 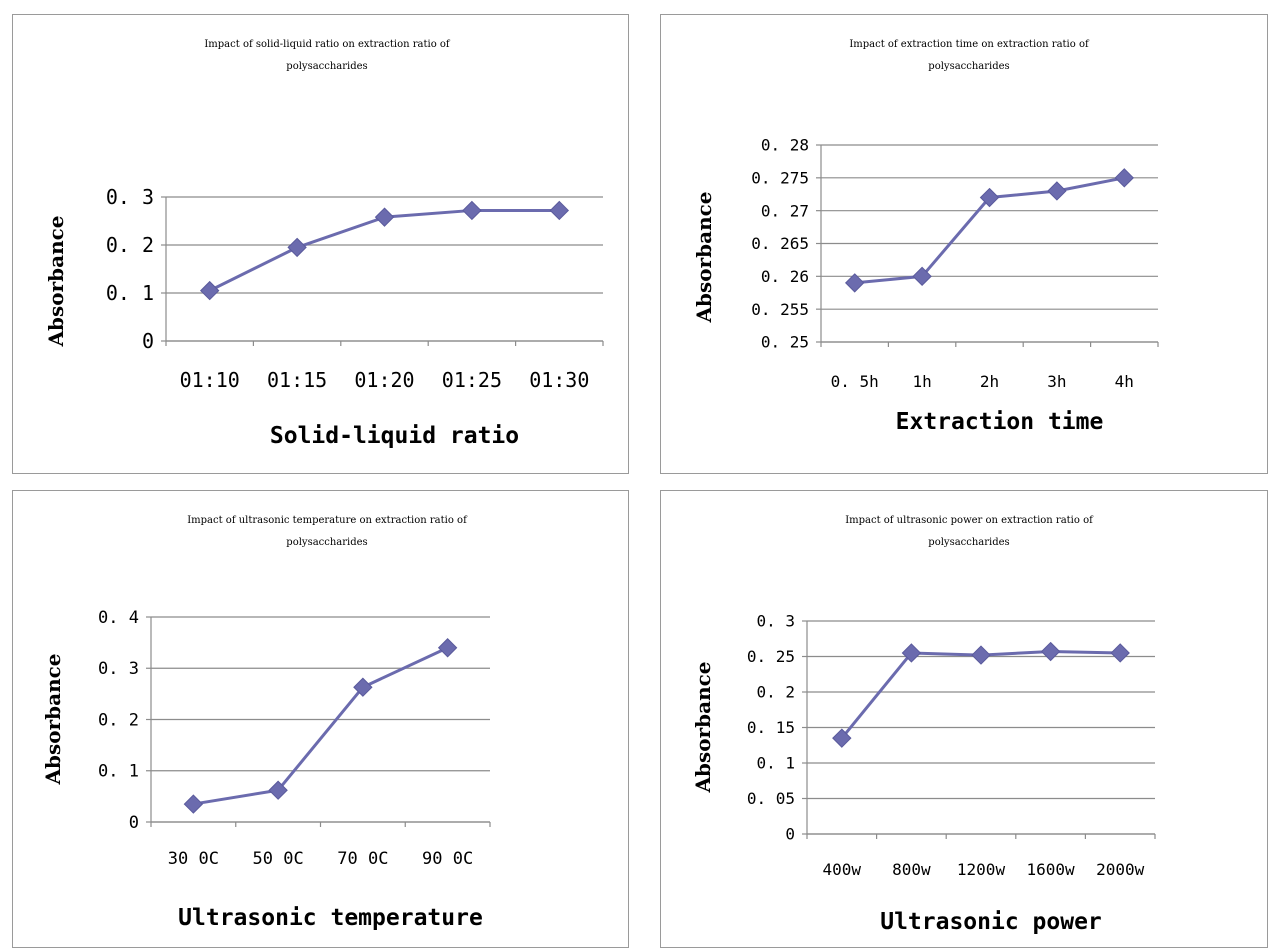 What do you see at coordinates (771, 798) in the screenshot?
I see `y-tick-label: 0. 05` at bounding box center [771, 798].